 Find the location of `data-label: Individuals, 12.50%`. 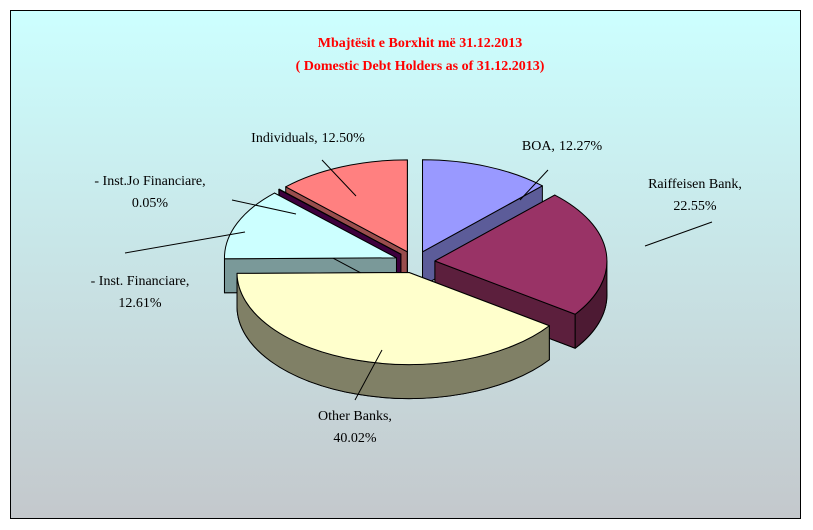

data-label: Individuals, 12.50% is located at coordinates (308, 138).